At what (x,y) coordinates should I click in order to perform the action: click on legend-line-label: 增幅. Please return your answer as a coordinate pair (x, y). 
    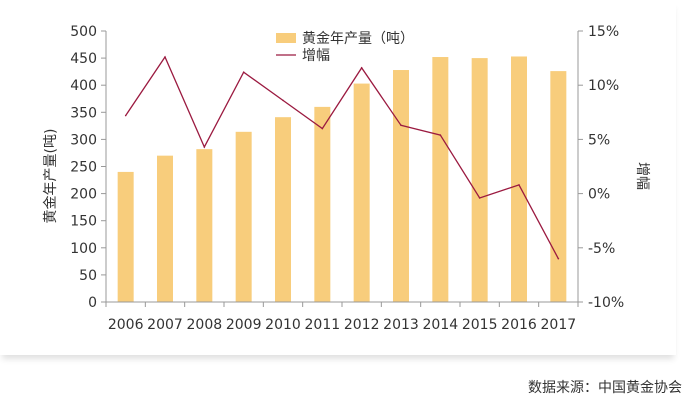
    Looking at the image, I should click on (316, 56).